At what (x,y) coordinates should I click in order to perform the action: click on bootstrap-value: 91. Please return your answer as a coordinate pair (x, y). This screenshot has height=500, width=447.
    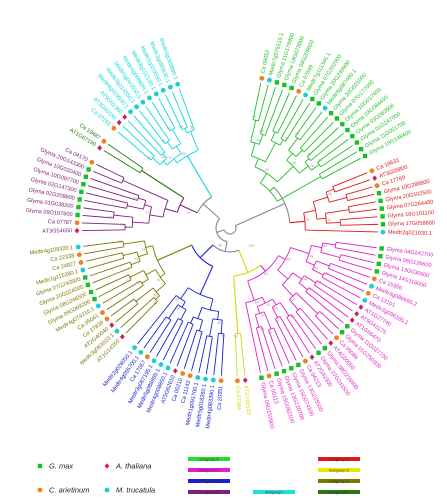
    Looking at the image, I should click on (164, 141).